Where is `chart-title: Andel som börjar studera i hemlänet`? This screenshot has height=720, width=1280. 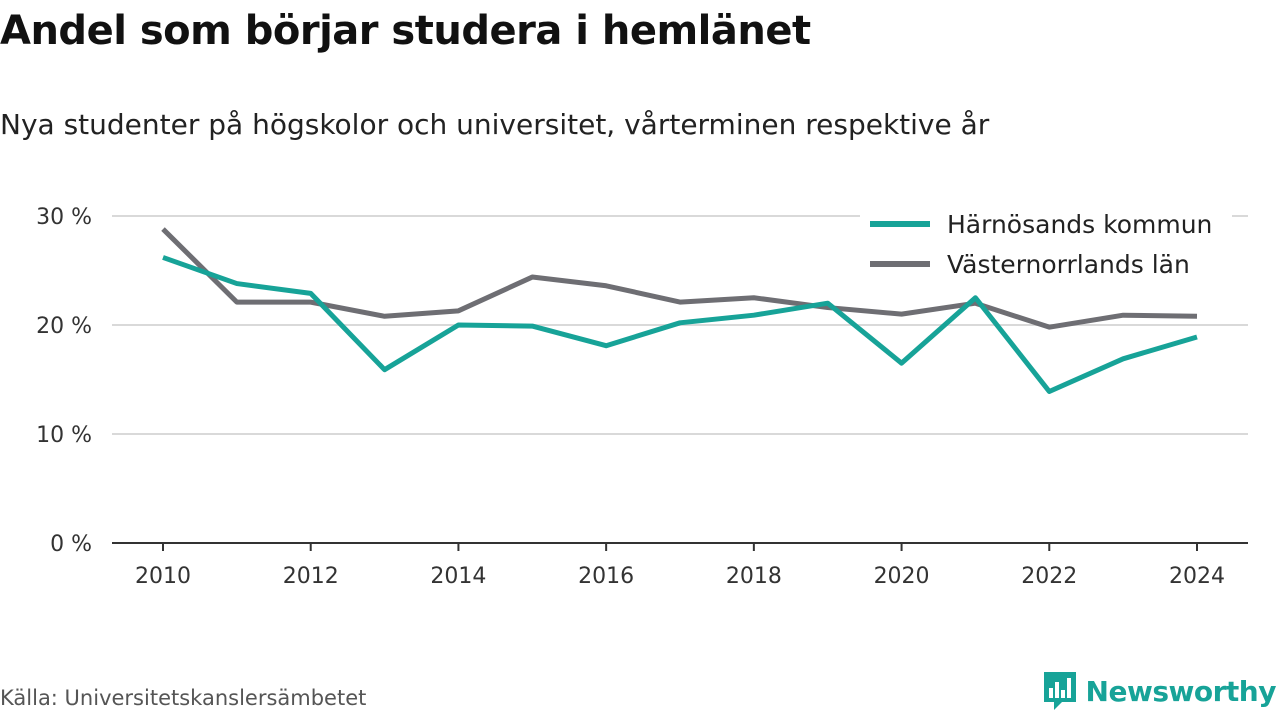
chart-title: Andel som börjar studera i hemlänet is located at coordinates (405, 31).